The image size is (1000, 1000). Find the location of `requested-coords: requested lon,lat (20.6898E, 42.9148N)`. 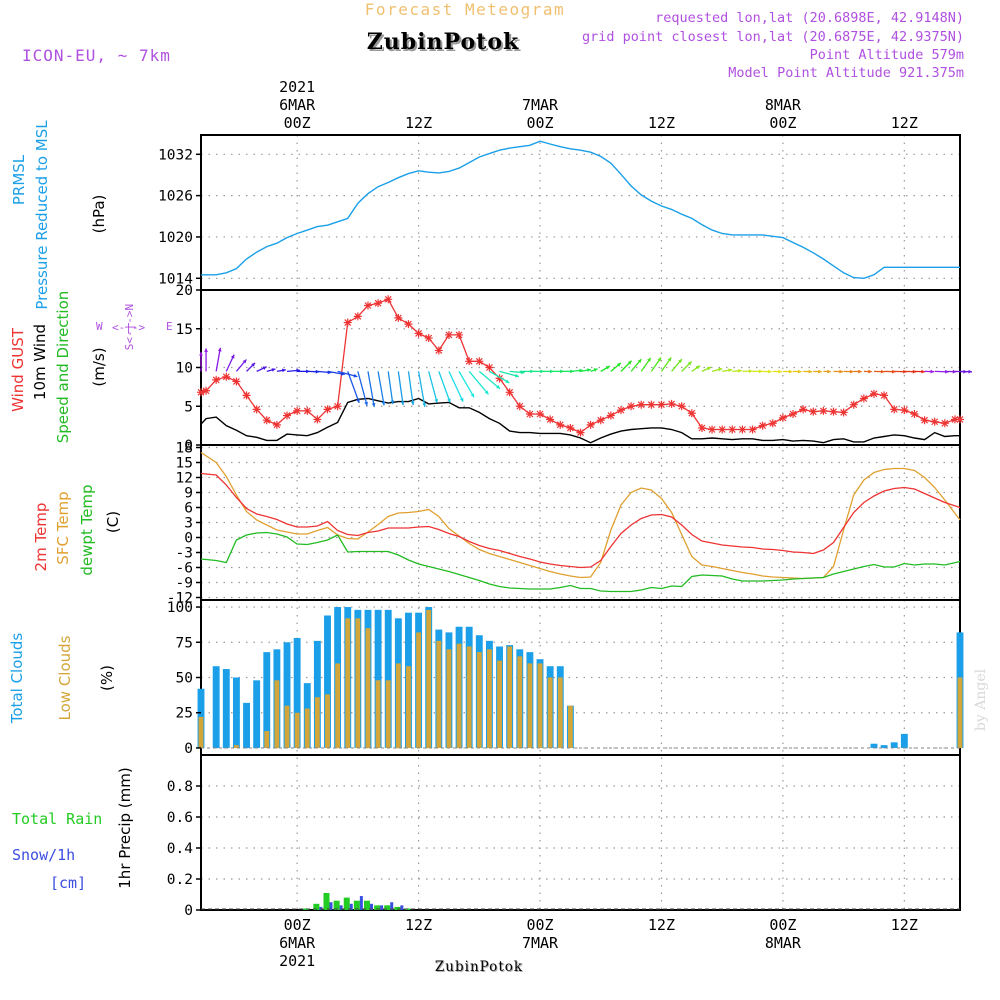

requested-coords: requested lon,lat (20.6898E, 42.9148N) is located at coordinates (809, 18).